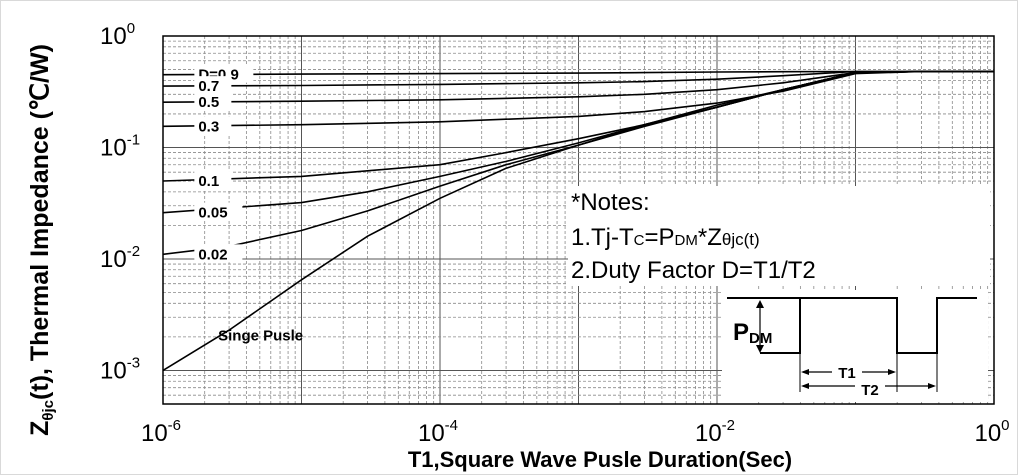  I want to click on pdm-arrow-head-bottom, so click(760, 349).